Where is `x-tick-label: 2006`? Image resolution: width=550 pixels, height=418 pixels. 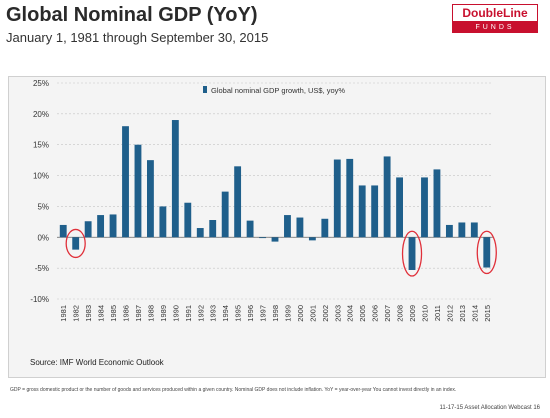
x-tick-label: 2006 is located at coordinates (375, 313).